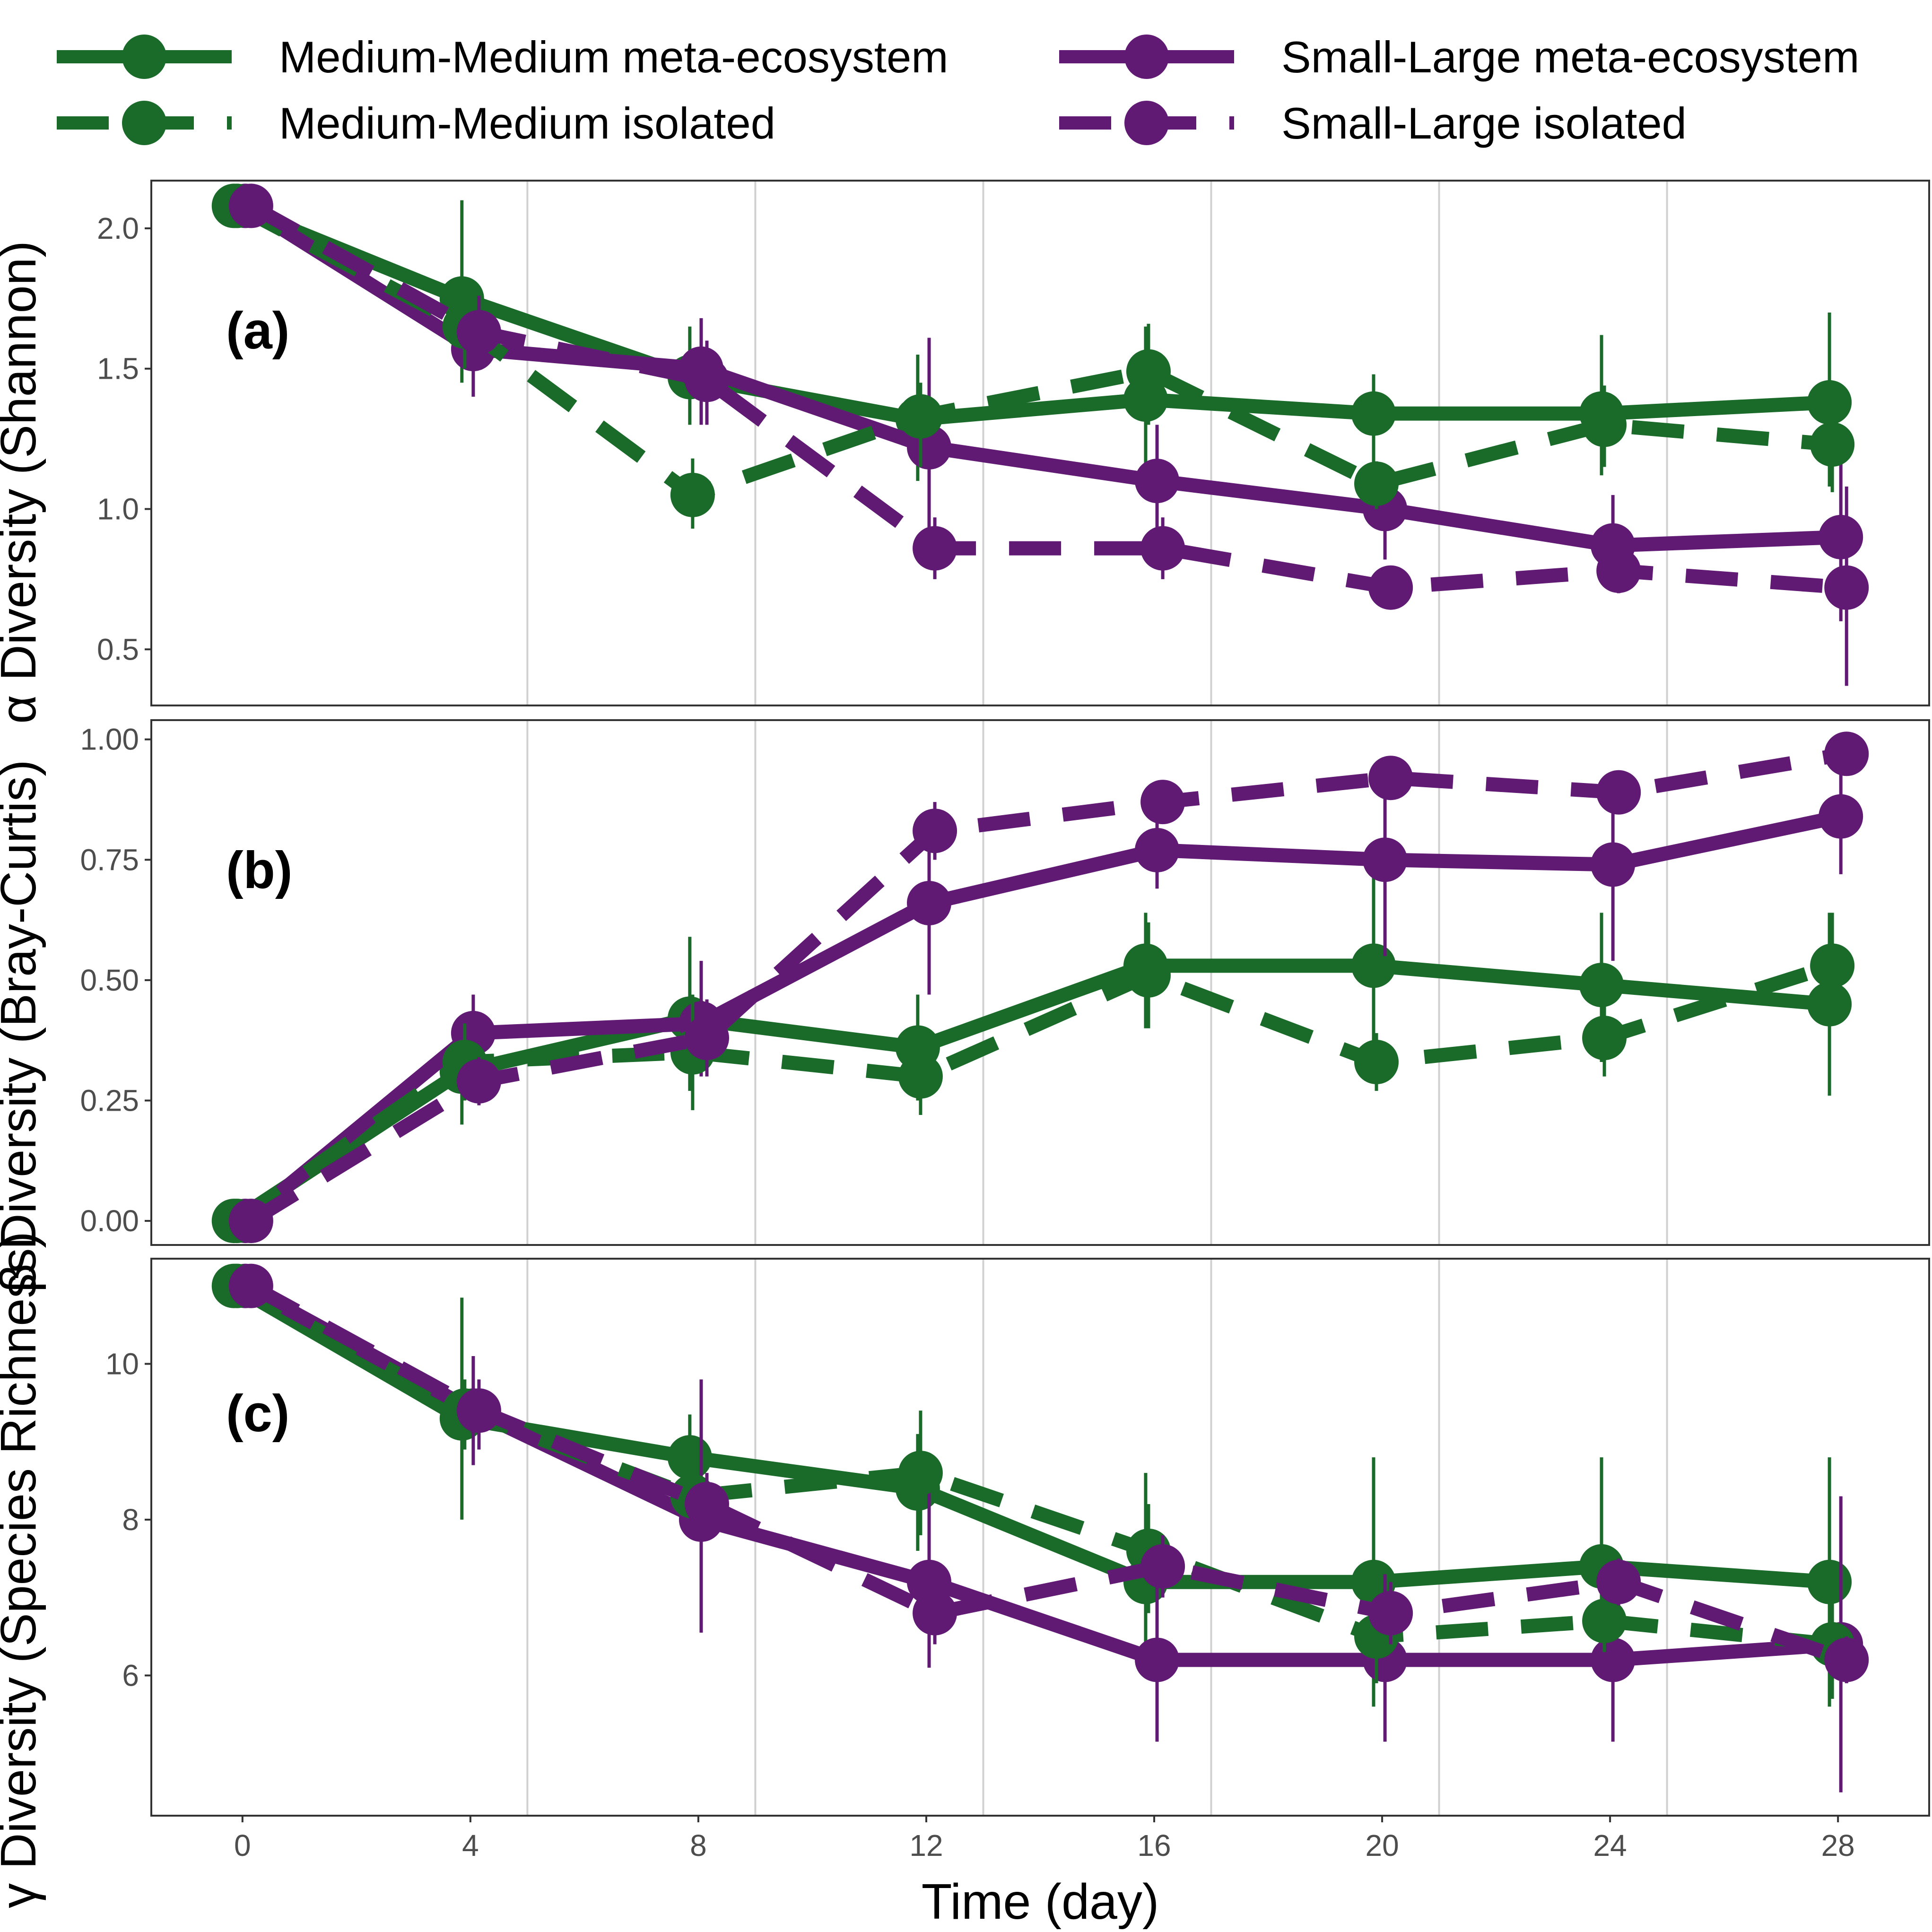 The height and width of the screenshot is (1932, 1932). Describe the element at coordinates (1838, 1845) in the screenshot. I see `x-tick-label: 28` at that location.